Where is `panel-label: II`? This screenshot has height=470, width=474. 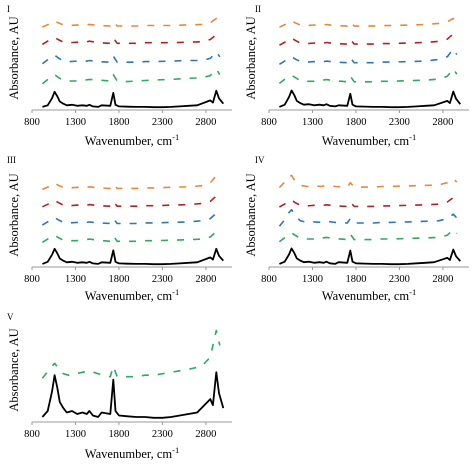
panel-label: II is located at coordinates (258, 9).